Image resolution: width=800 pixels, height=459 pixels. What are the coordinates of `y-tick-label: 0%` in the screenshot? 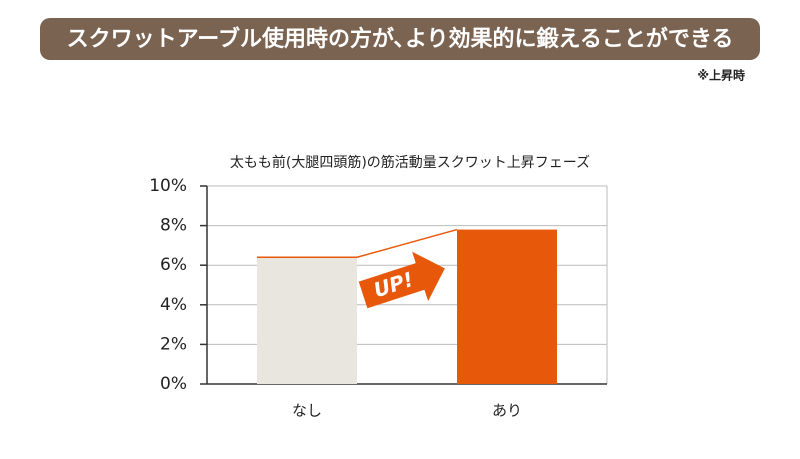 It's located at (173, 384).